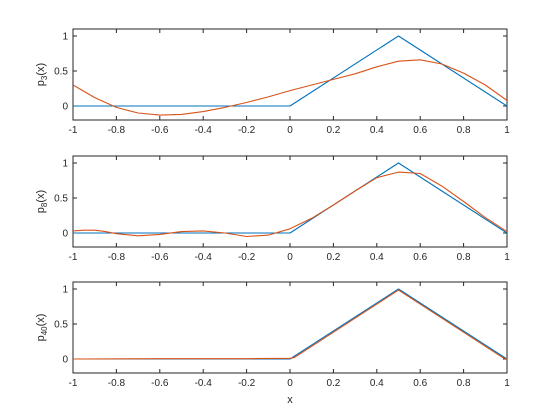 The image size is (560, 420). Describe the element at coordinates (290, 400) in the screenshot. I see `x-axis-label: x` at that location.